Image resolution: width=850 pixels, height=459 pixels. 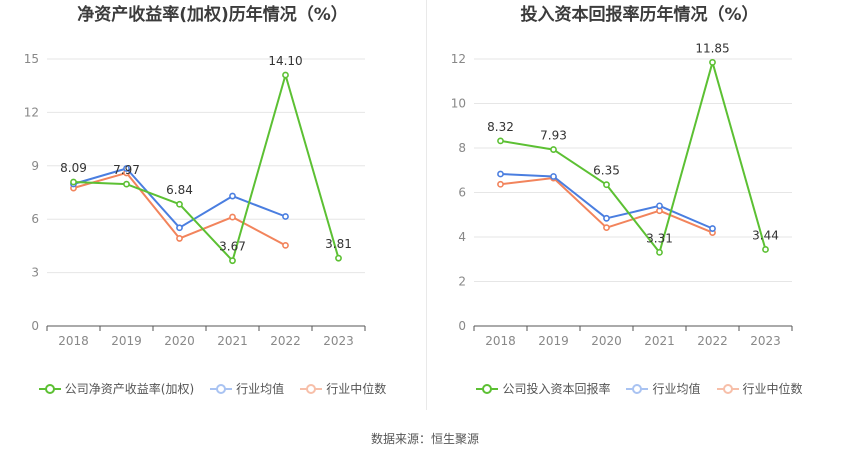 I want to click on data-label: 3.81, so click(x=338, y=244).